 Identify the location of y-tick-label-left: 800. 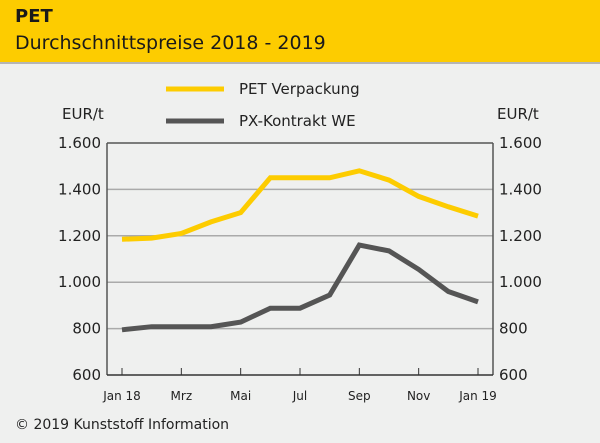
(86, 329).